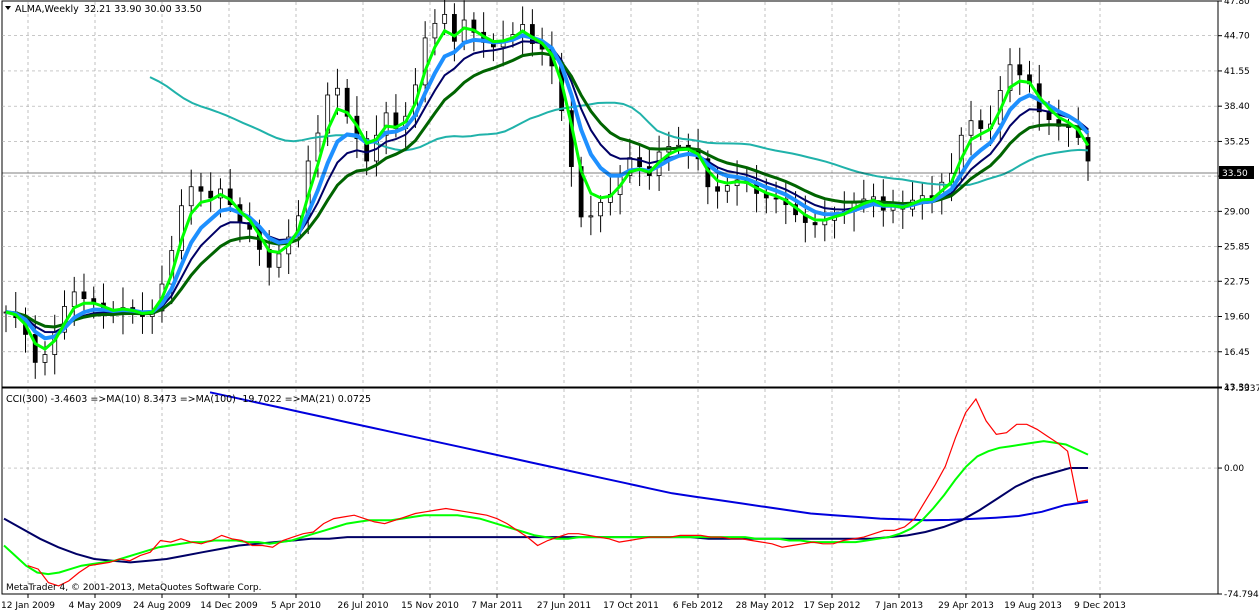  What do you see at coordinates (496, 606) in the screenshot?
I see `date-tick-label: 7 Mar 2011` at bounding box center [496, 606].